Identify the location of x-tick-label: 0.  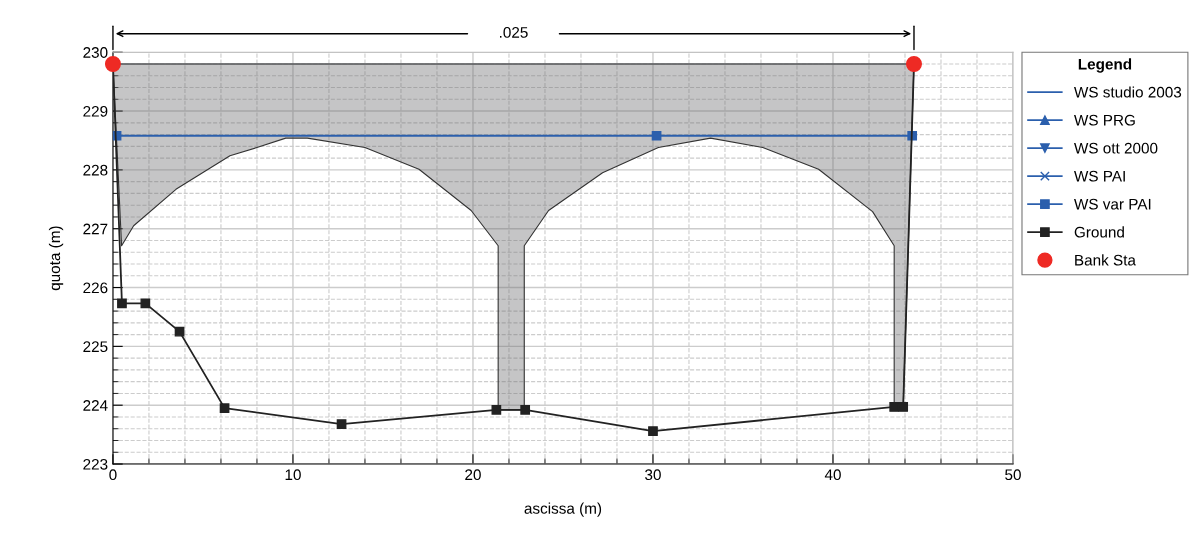
(113, 475).